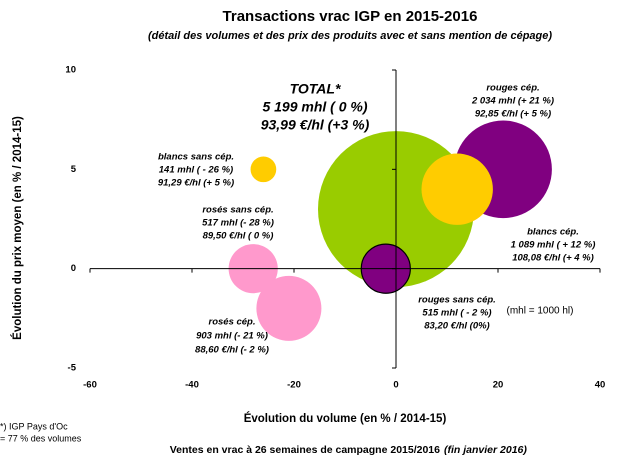  What do you see at coordinates (315, 89) in the screenshot?
I see `bubble-name: TOTAL*` at bounding box center [315, 89].